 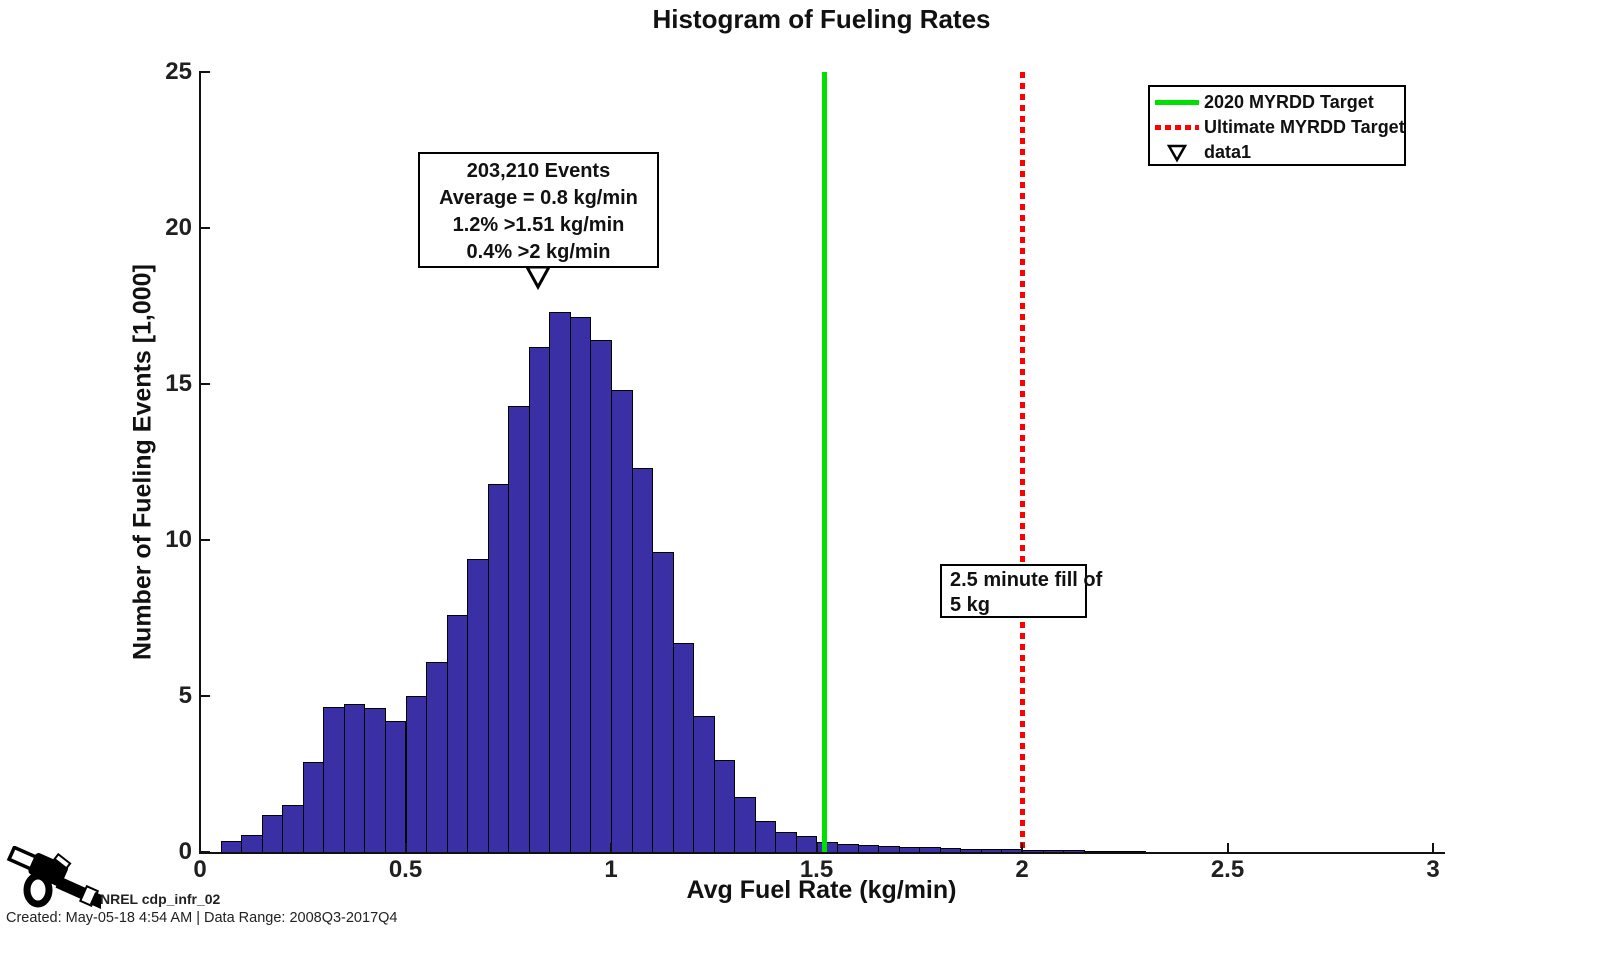 I want to click on source-label: NREL cdp_infr_02, so click(x=160, y=899).